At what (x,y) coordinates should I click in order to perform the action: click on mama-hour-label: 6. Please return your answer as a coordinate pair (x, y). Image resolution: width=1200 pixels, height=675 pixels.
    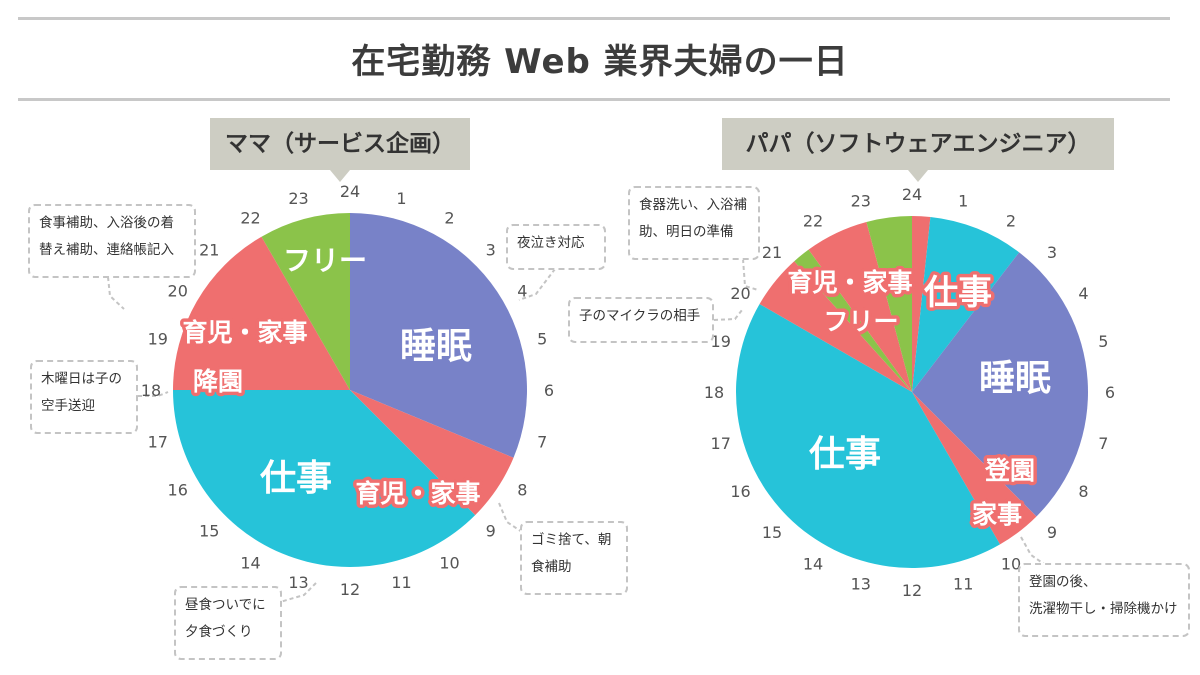
    Looking at the image, I should click on (549, 390).